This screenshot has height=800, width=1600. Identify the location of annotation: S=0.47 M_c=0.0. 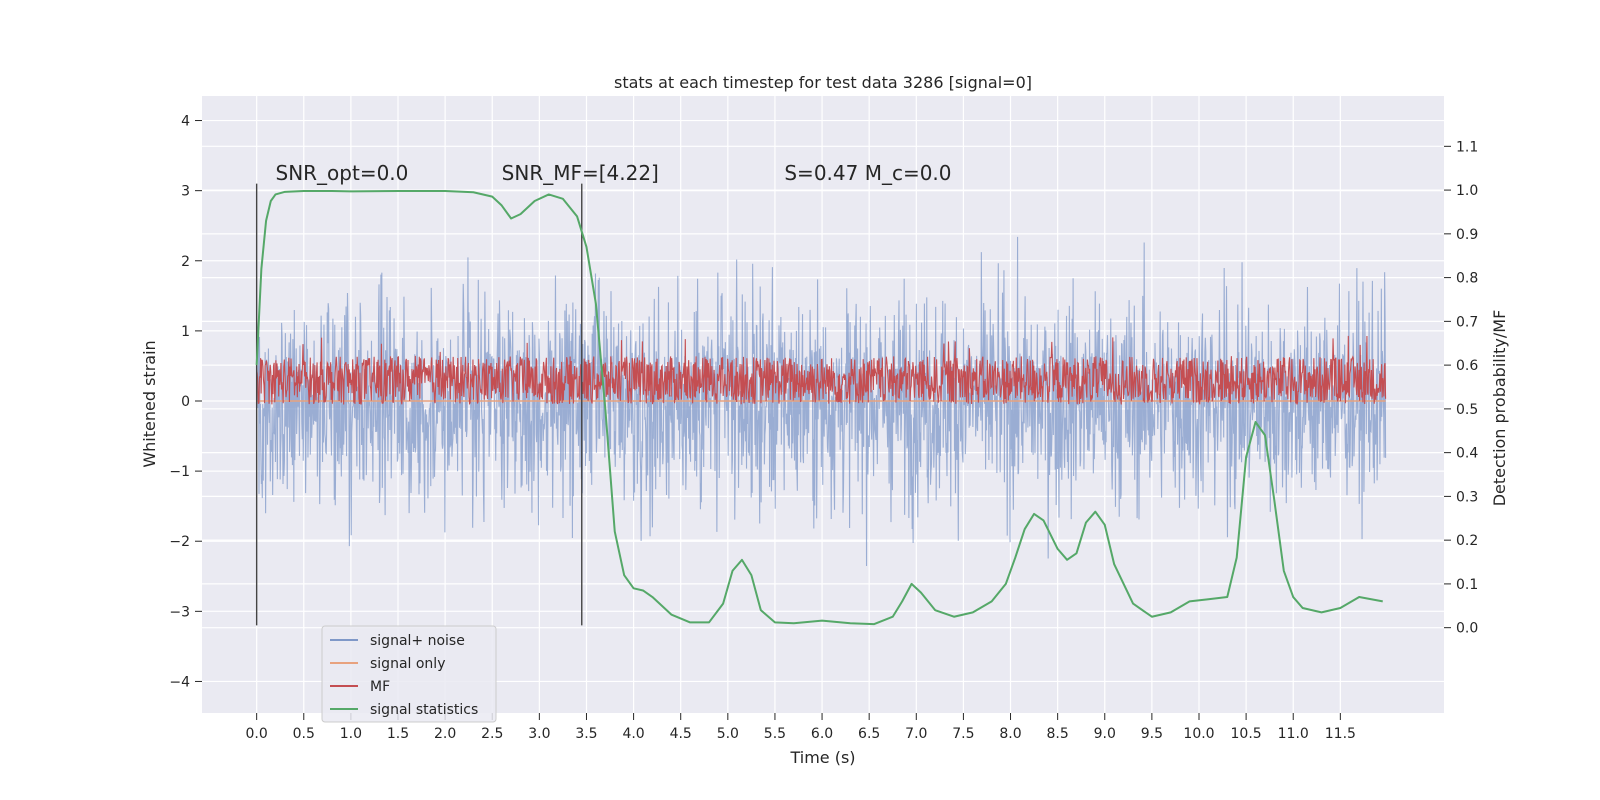
(867, 173).